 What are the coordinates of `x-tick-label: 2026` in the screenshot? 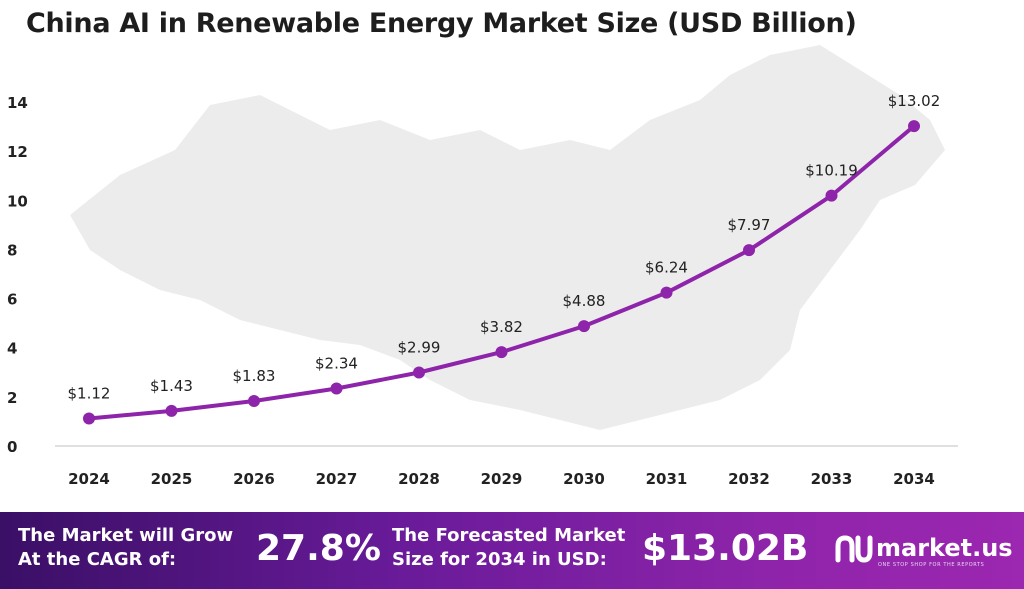 It's located at (254, 479).